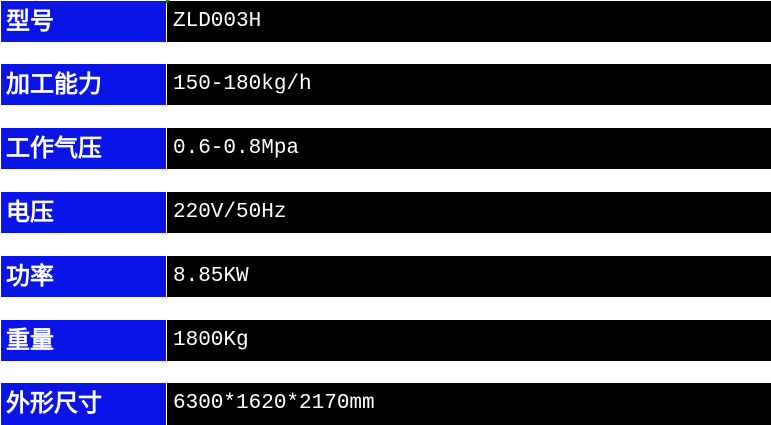 This screenshot has height=425, width=771. I want to click on spec-label: 加工能力, so click(83, 84).